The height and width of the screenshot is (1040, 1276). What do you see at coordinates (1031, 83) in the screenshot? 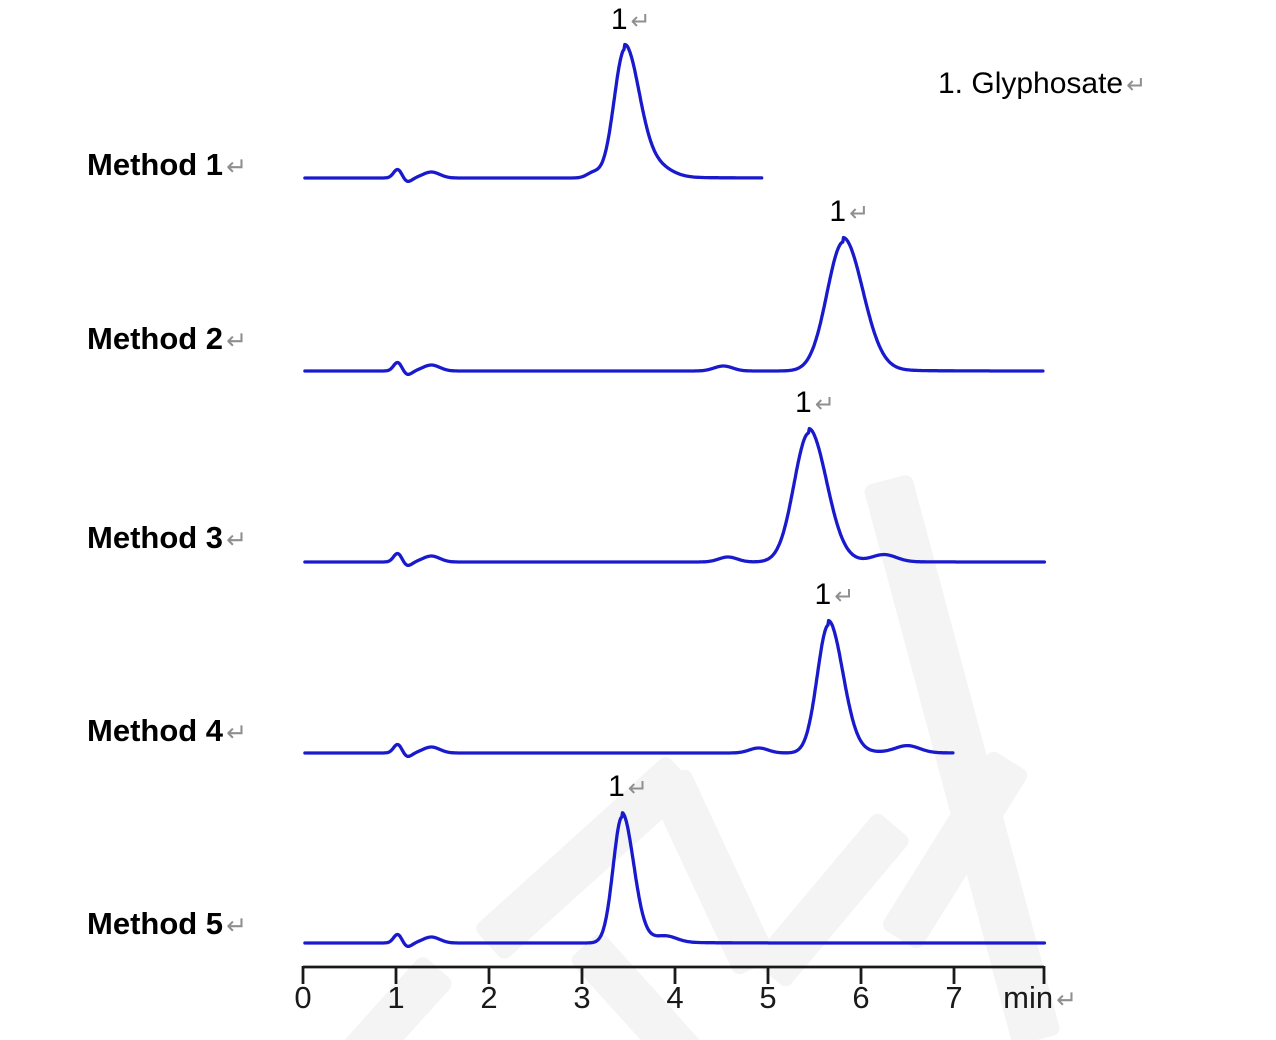
I see `legend-text: 1. Glyphosate` at bounding box center [1031, 83].